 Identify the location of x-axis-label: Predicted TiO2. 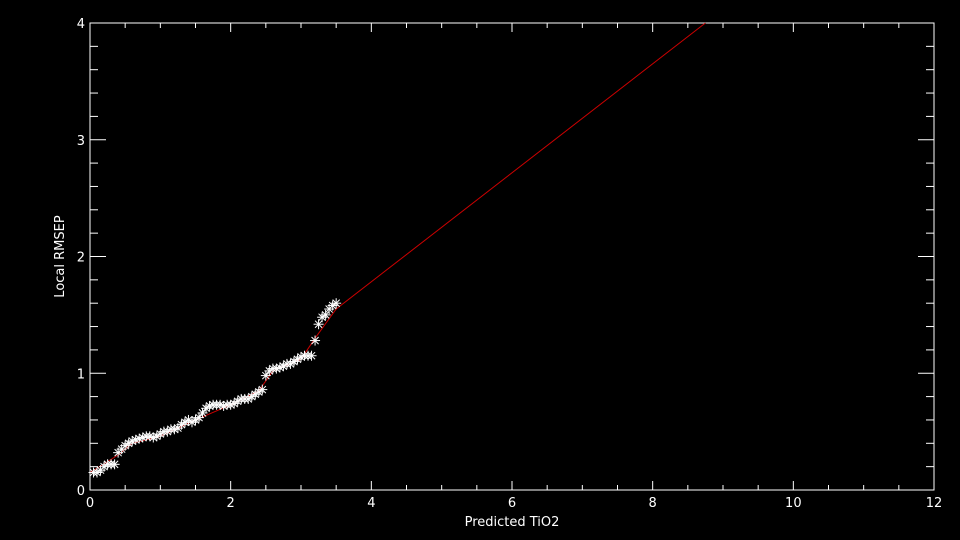
(512, 522).